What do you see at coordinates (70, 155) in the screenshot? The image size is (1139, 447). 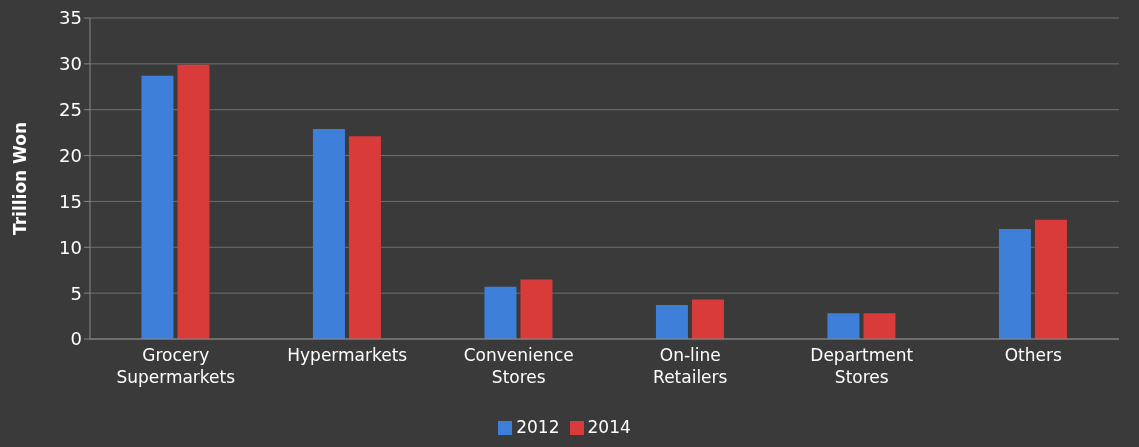 I see `y-tick-label: 20` at bounding box center [70, 155].